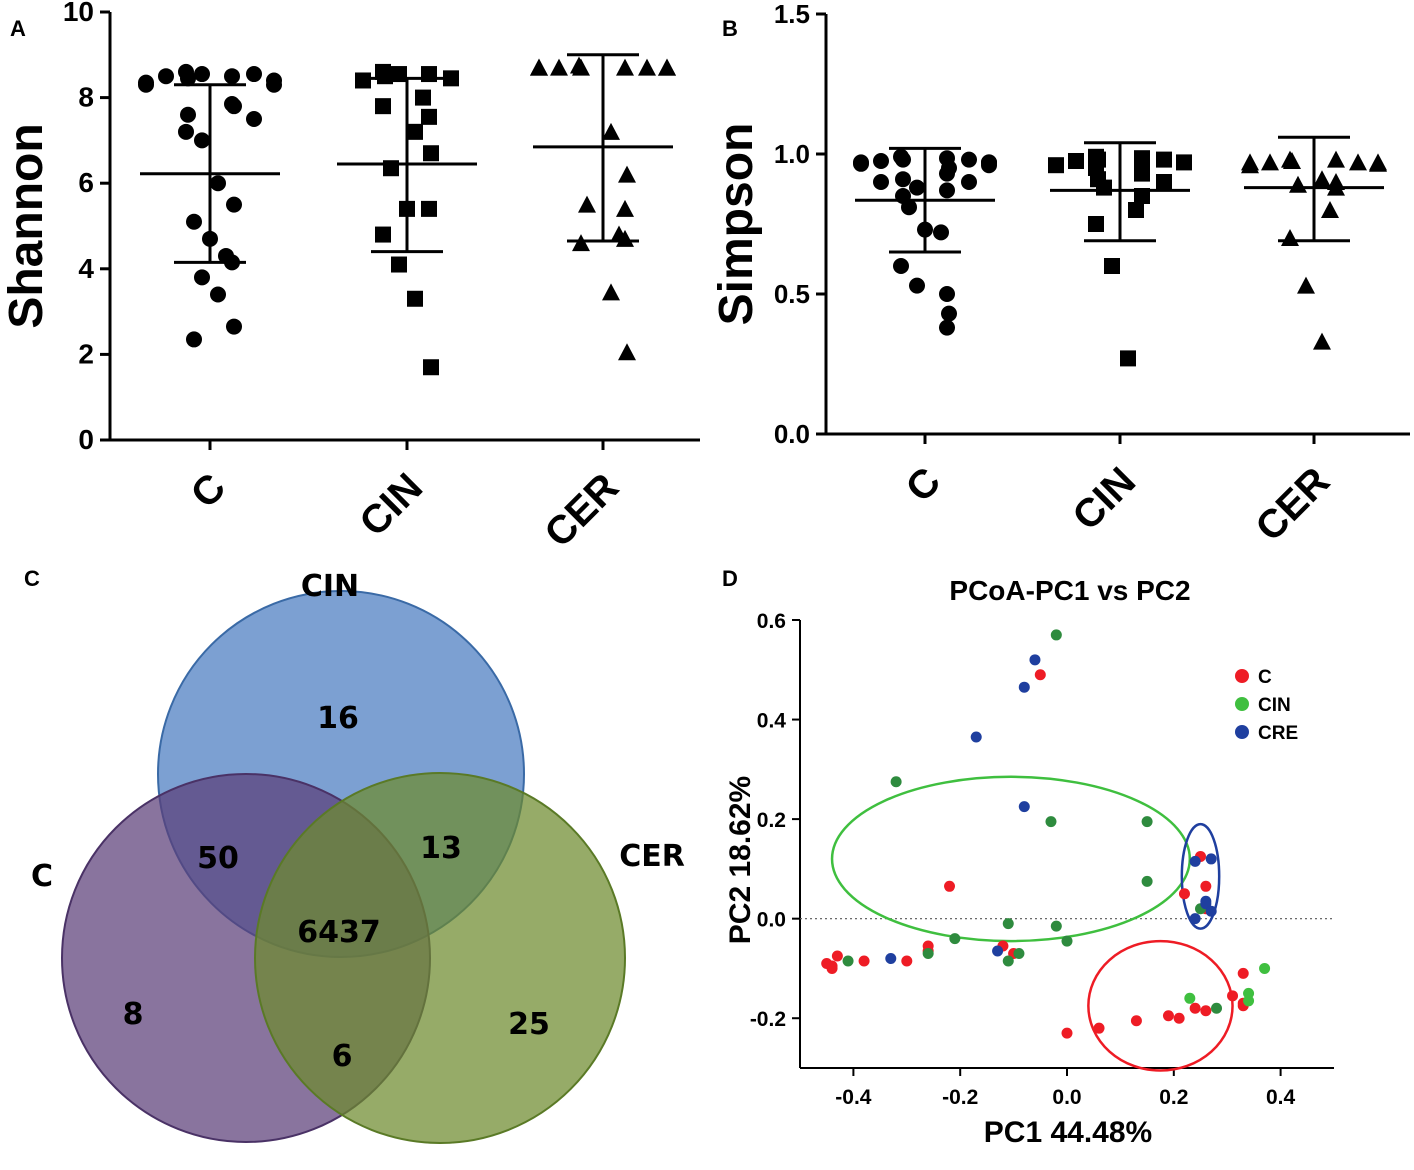 Image resolution: width=1414 pixels, height=1170 pixels. What do you see at coordinates (1173, 1097) in the screenshot?
I see `pcoa-x-tick-label: 0.2` at bounding box center [1173, 1097].